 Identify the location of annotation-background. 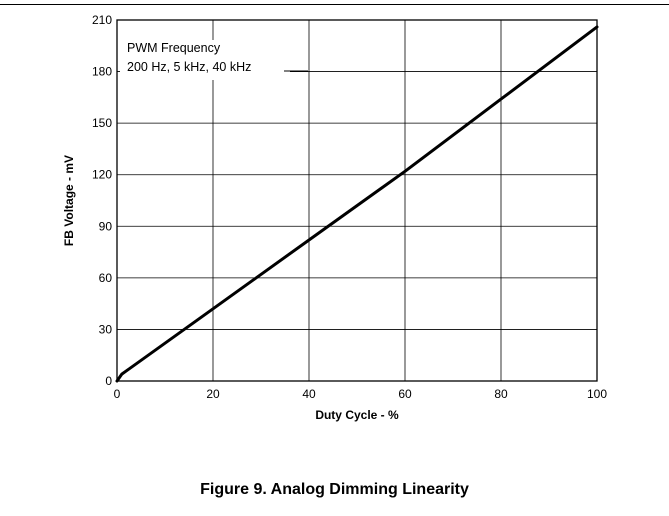
(205, 60).